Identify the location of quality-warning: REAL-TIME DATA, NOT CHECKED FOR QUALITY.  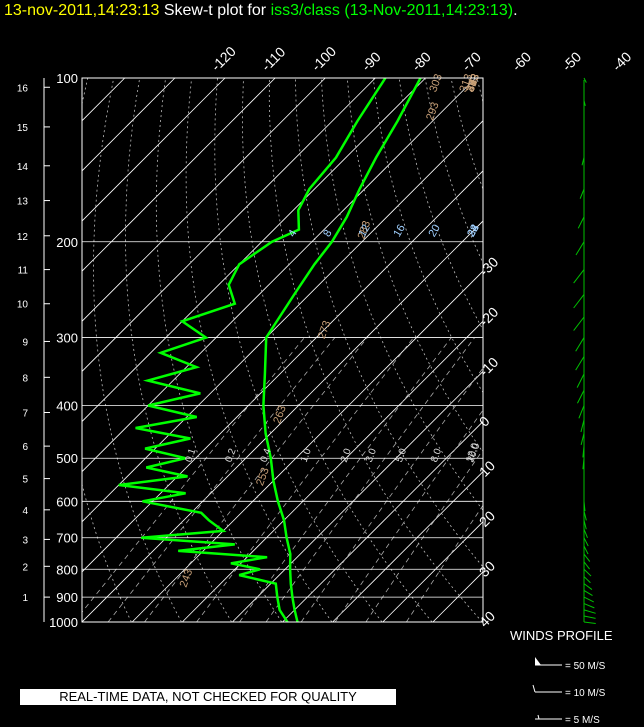
(208, 697).